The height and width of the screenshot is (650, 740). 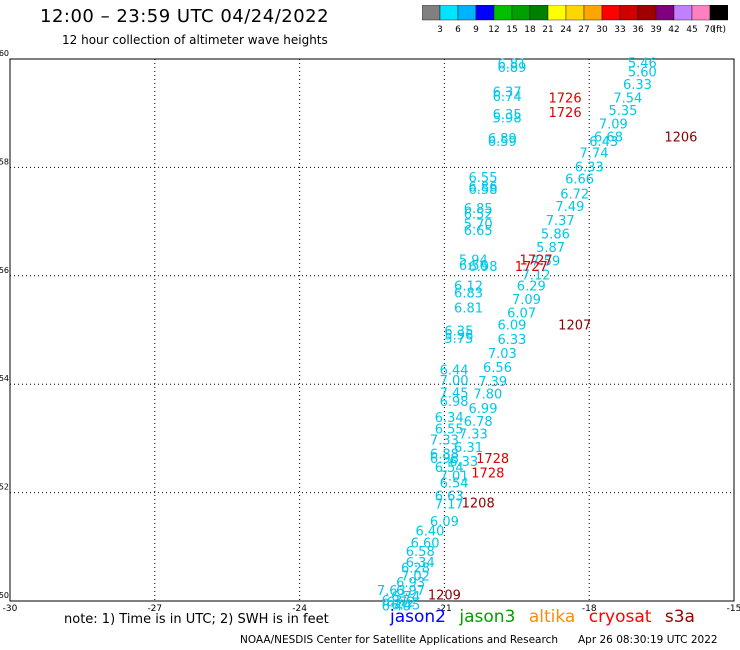 What do you see at coordinates (4, 53) in the screenshot?
I see `y-tick-label: 60` at bounding box center [4, 53].